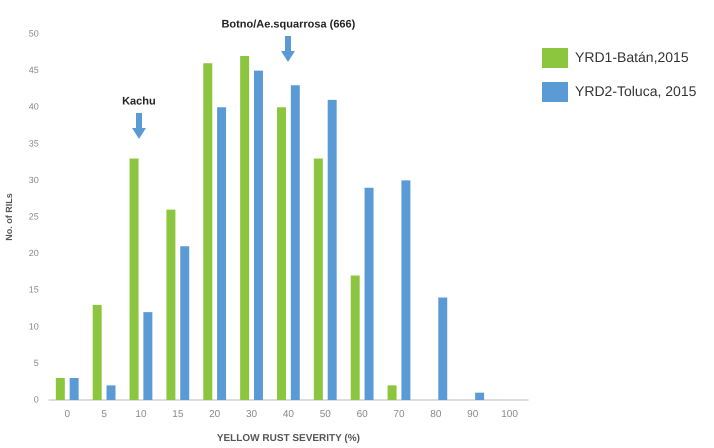  Describe the element at coordinates (288, 24) in the screenshot. I see `text: Botno/Ae.squarrosa (666)` at that location.